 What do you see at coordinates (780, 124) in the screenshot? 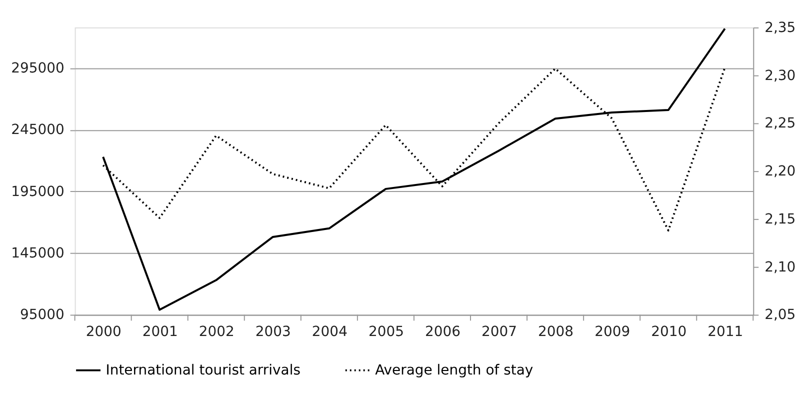
I see `y2-tick-label: 2,25` at bounding box center [780, 124].